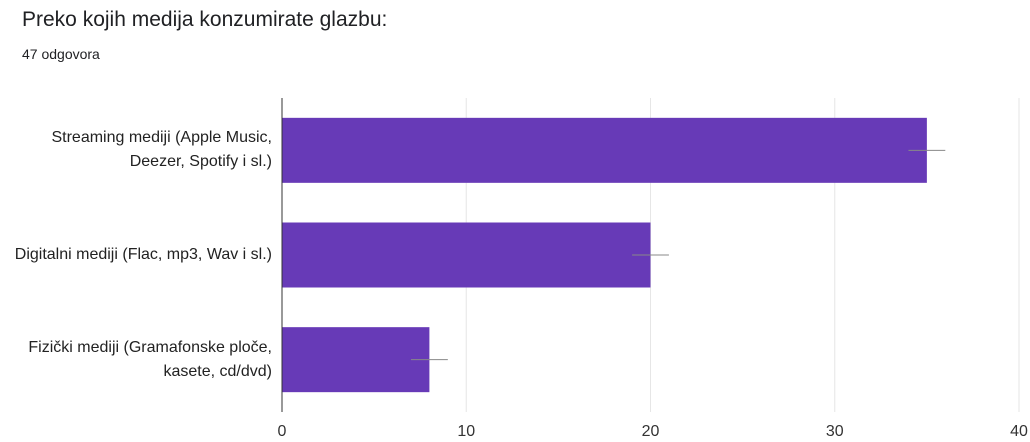  Describe the element at coordinates (205, 19) in the screenshot. I see `question-title: Preko kojih medija konzumirate glazbu:` at that location.